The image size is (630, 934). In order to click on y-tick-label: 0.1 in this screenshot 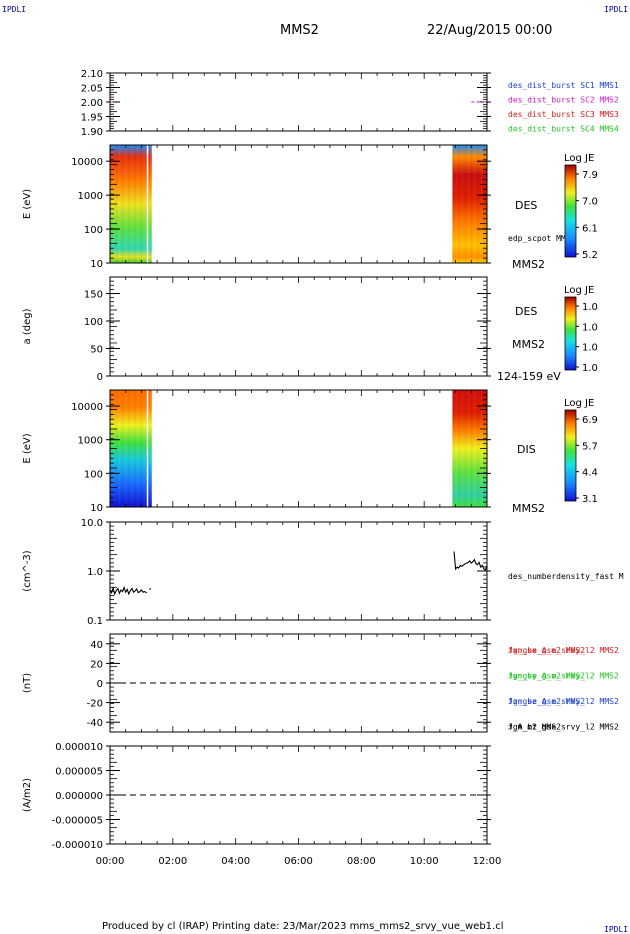, I will do `click(95, 621)`.